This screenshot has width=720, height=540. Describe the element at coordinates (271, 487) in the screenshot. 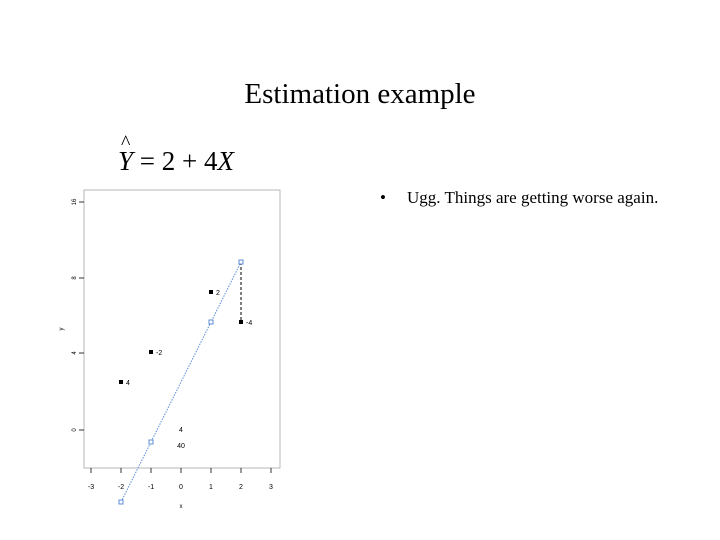

I see `x-tick-label: 3` at that location.